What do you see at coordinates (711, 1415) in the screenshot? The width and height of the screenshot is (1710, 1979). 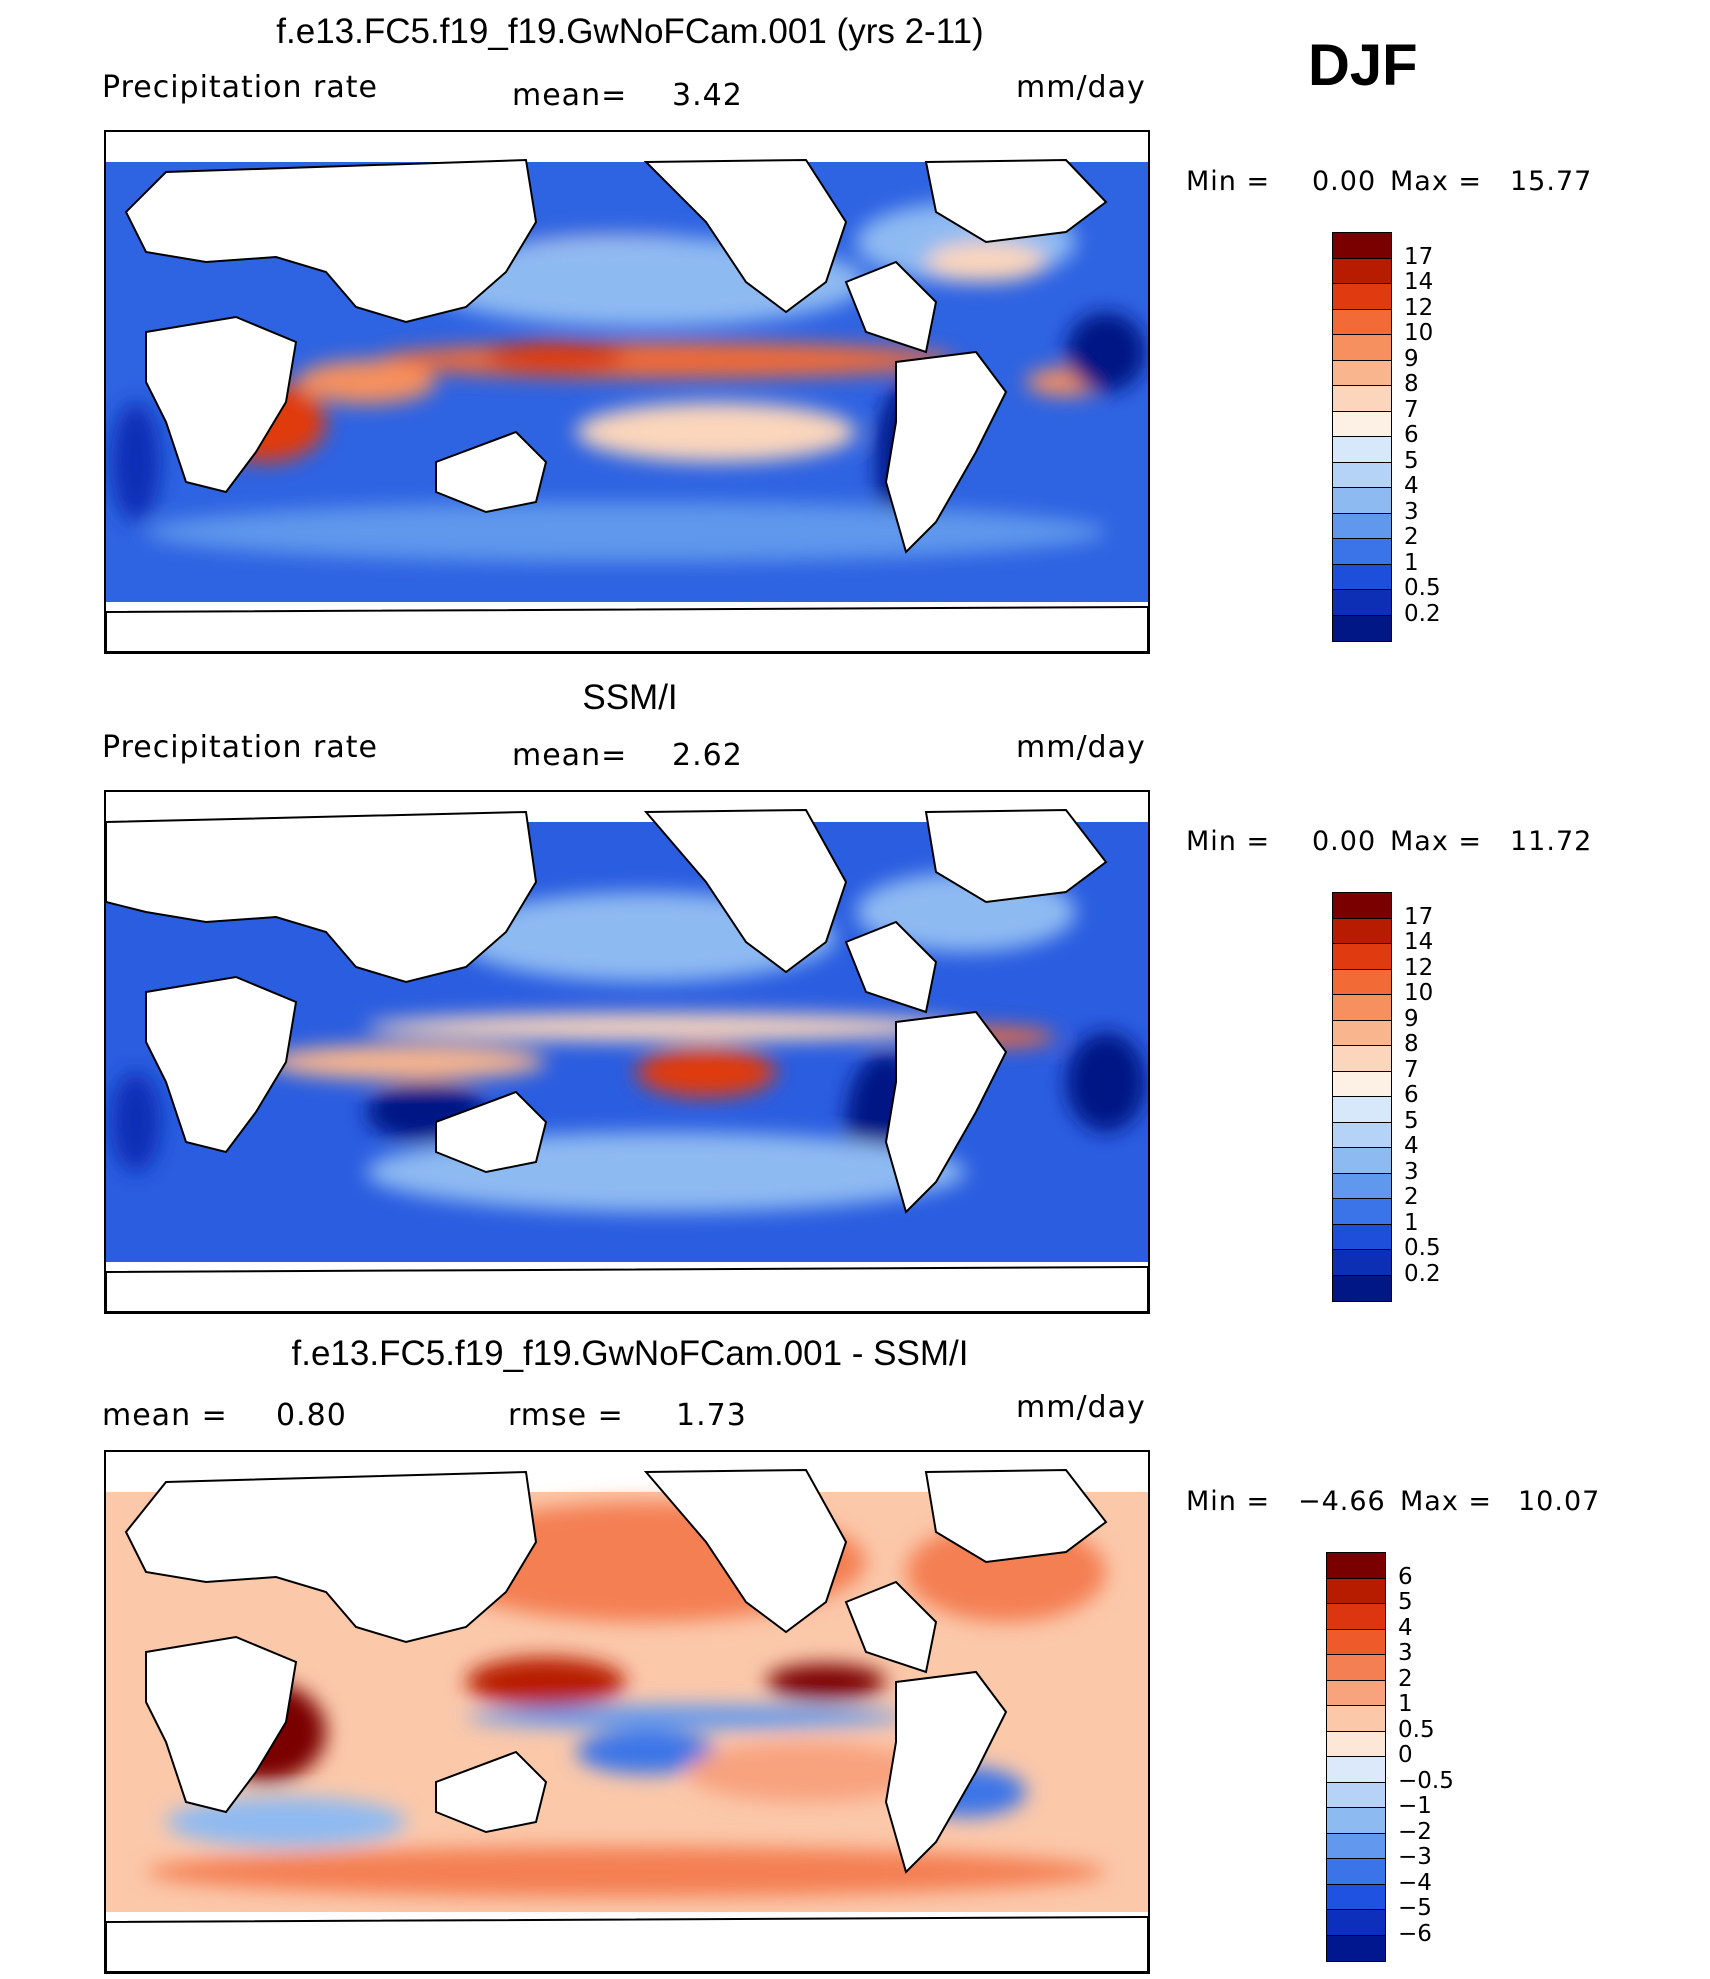 I see `panel-diff-rmse-value: 1.73` at bounding box center [711, 1415].